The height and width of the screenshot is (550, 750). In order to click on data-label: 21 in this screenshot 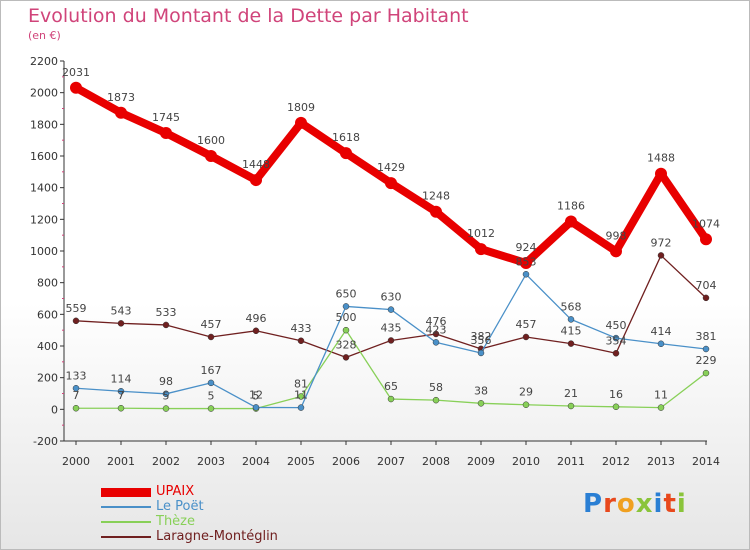, I will do `click(571, 393)`.